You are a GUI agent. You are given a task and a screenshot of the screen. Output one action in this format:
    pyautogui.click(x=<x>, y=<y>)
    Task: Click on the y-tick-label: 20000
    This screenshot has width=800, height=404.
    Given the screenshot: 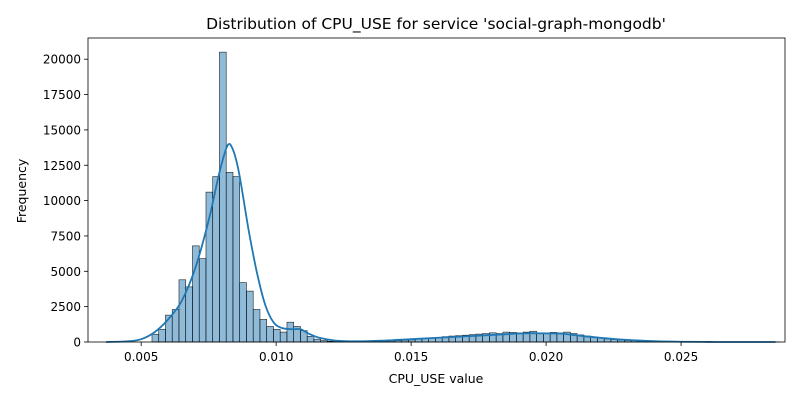 What is the action you would take?
    pyautogui.click(x=62, y=60)
    